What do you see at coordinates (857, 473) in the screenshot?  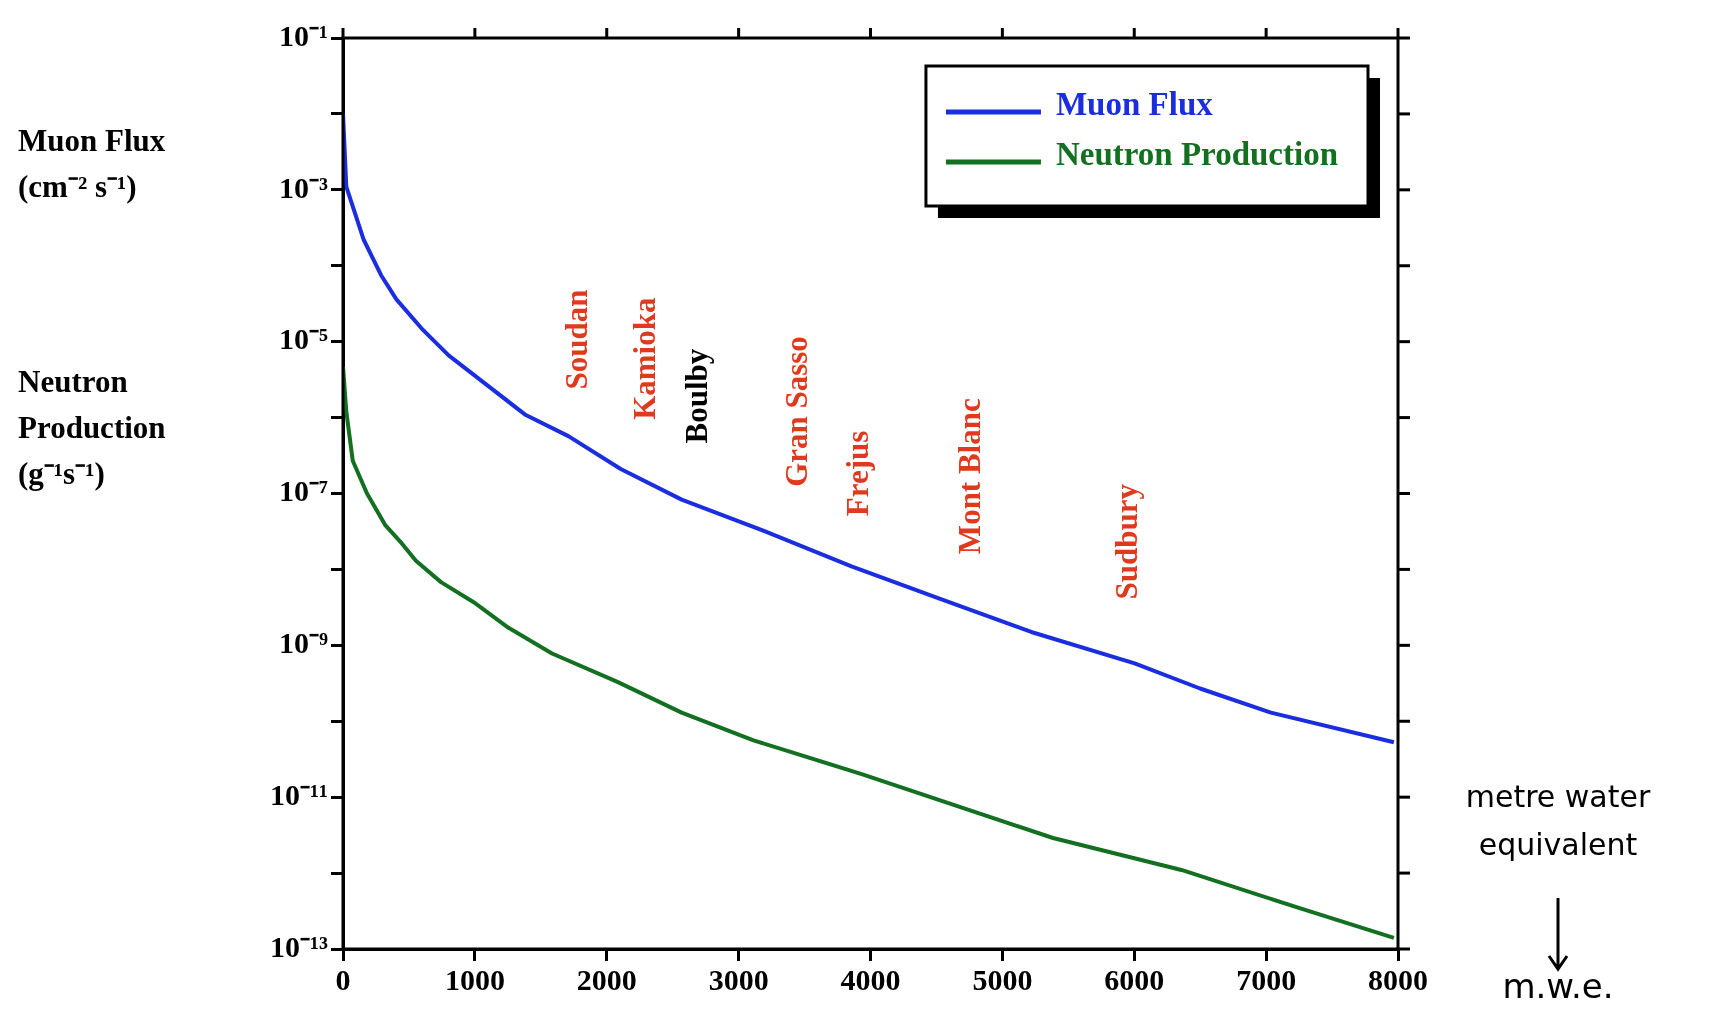 I see `annotation: Frejus` at bounding box center [857, 473].